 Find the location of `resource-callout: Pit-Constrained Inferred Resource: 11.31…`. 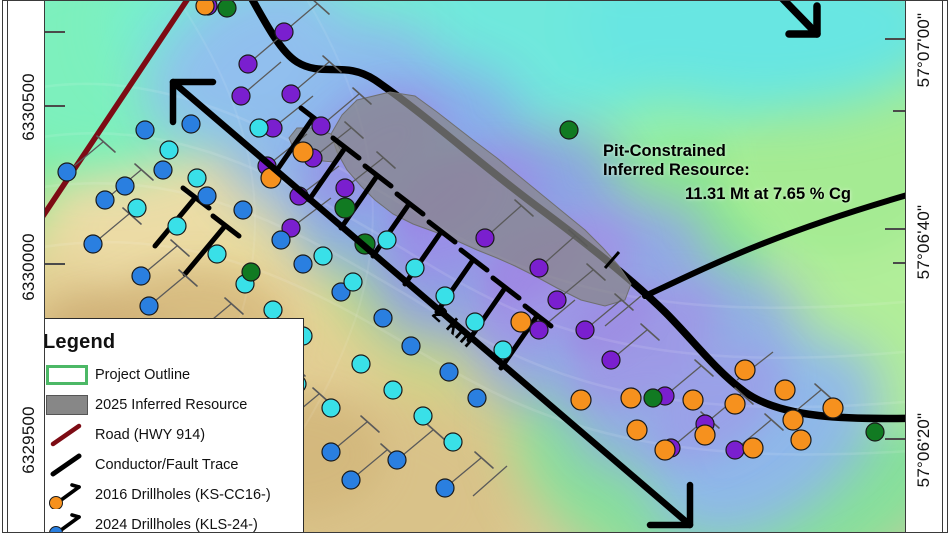

resource-callout: Pit-Constrained Inferred Resource: 11.31… is located at coordinates (727, 173).